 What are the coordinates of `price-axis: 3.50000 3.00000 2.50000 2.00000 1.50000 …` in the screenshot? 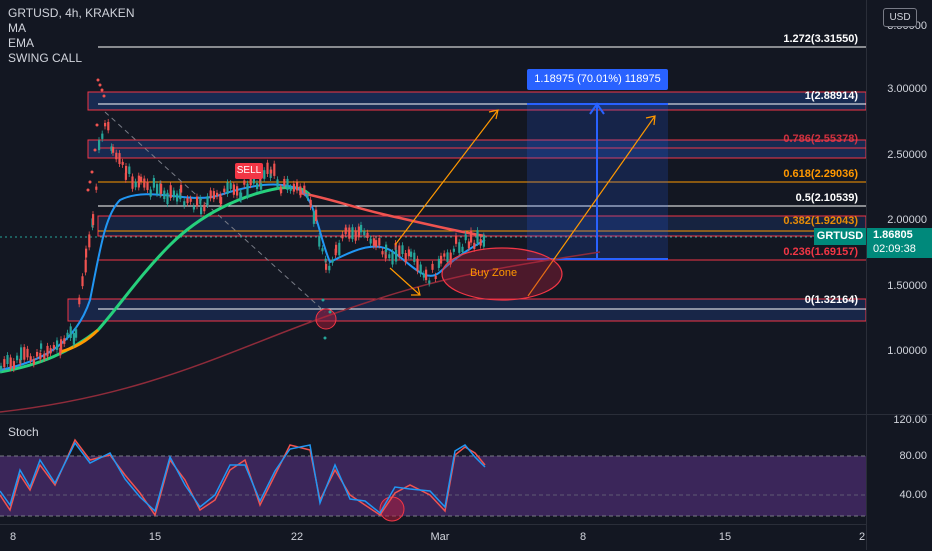 It's located at (899, 275).